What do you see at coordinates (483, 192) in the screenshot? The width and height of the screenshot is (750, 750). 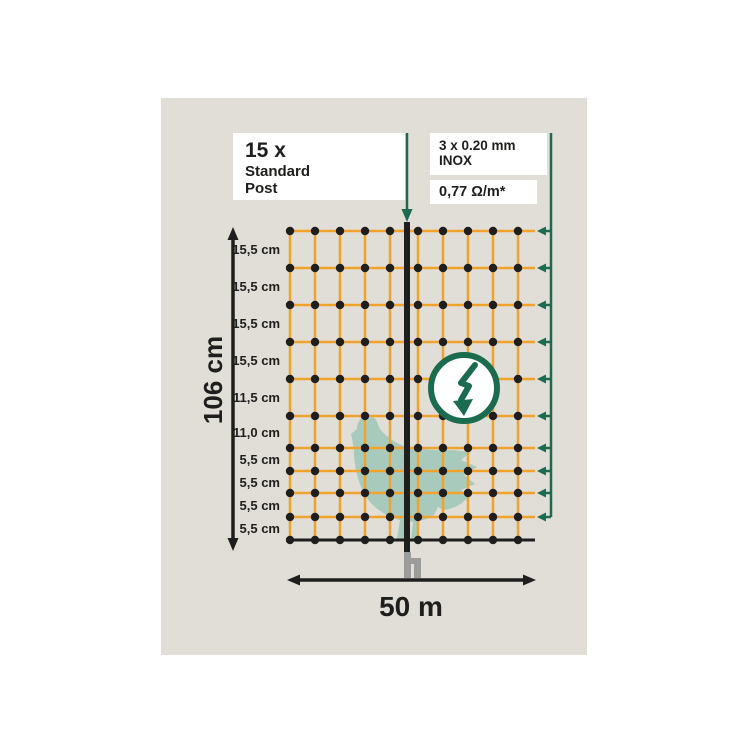 I see `resistance-spec-box: 0,77 Ω/m*` at bounding box center [483, 192].